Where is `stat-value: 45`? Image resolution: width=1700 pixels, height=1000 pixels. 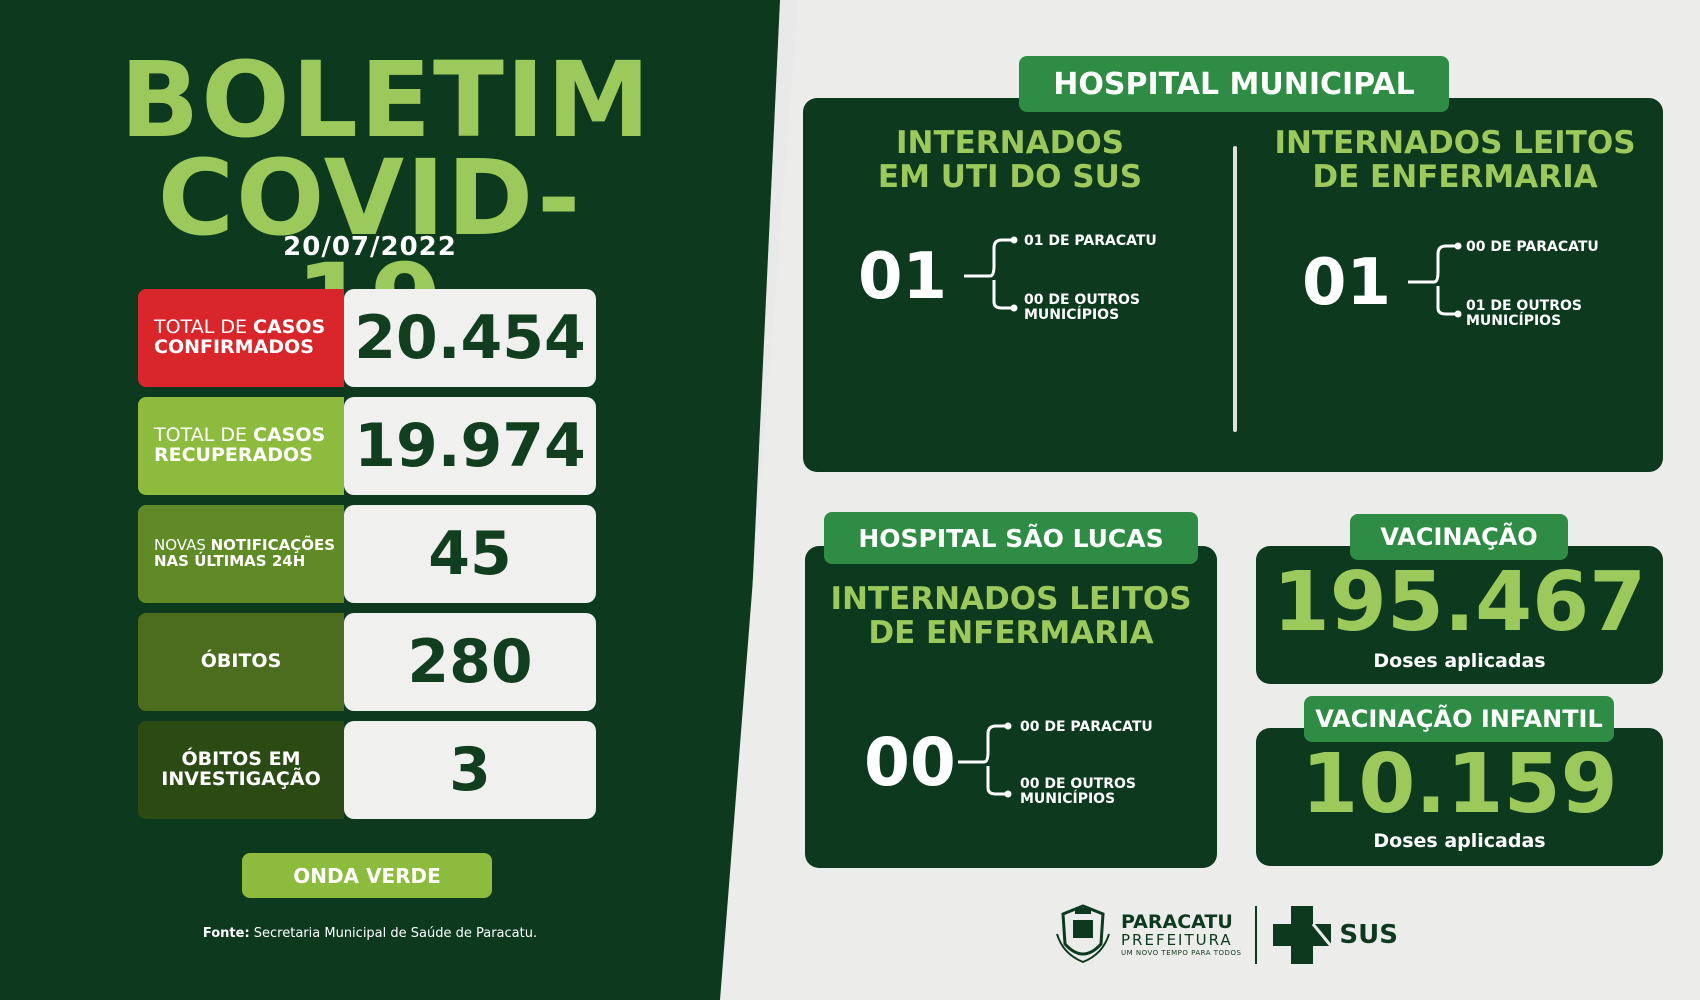 stat-value: 45 is located at coordinates (470, 554).